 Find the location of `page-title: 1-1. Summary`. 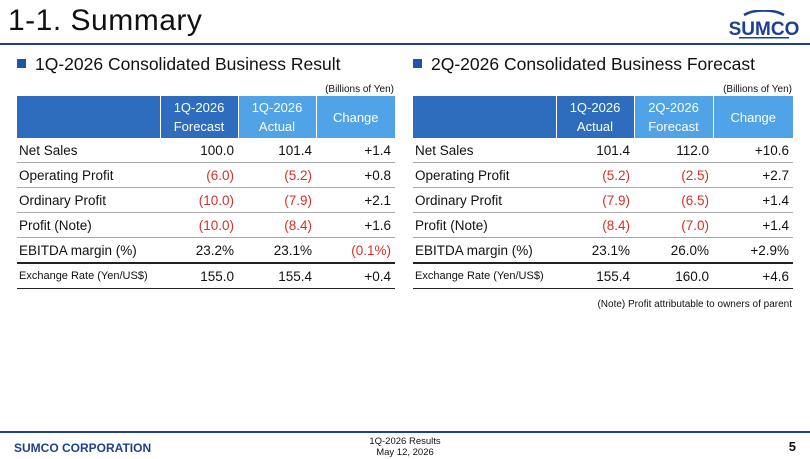

page-title: 1-1. Summary is located at coordinates (105, 20).